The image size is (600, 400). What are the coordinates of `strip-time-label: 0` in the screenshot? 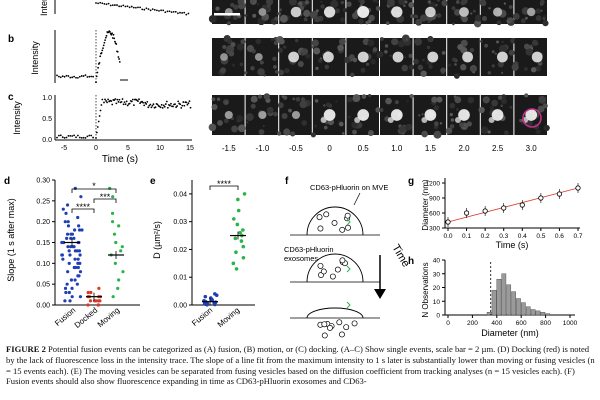 It's located at (329, 148).